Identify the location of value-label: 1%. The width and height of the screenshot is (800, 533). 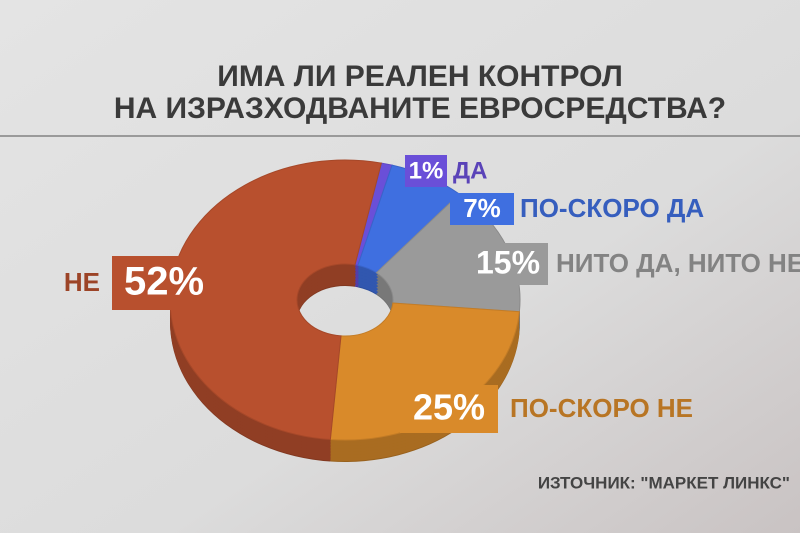
(426, 170).